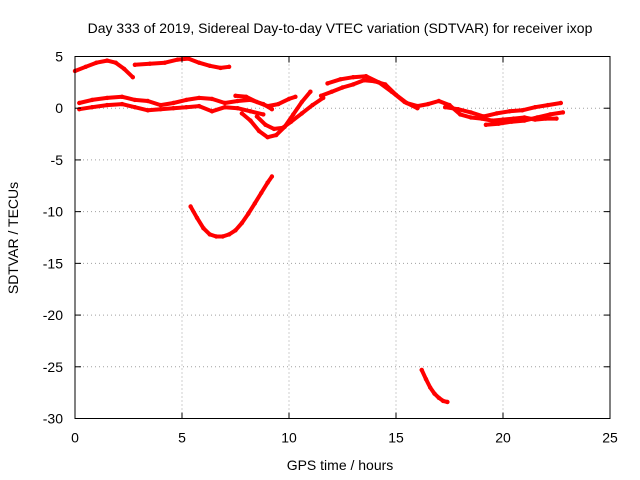 This screenshot has width=640, height=480. What do you see at coordinates (289, 438) in the screenshot?
I see `x-tick-label: 10` at bounding box center [289, 438].